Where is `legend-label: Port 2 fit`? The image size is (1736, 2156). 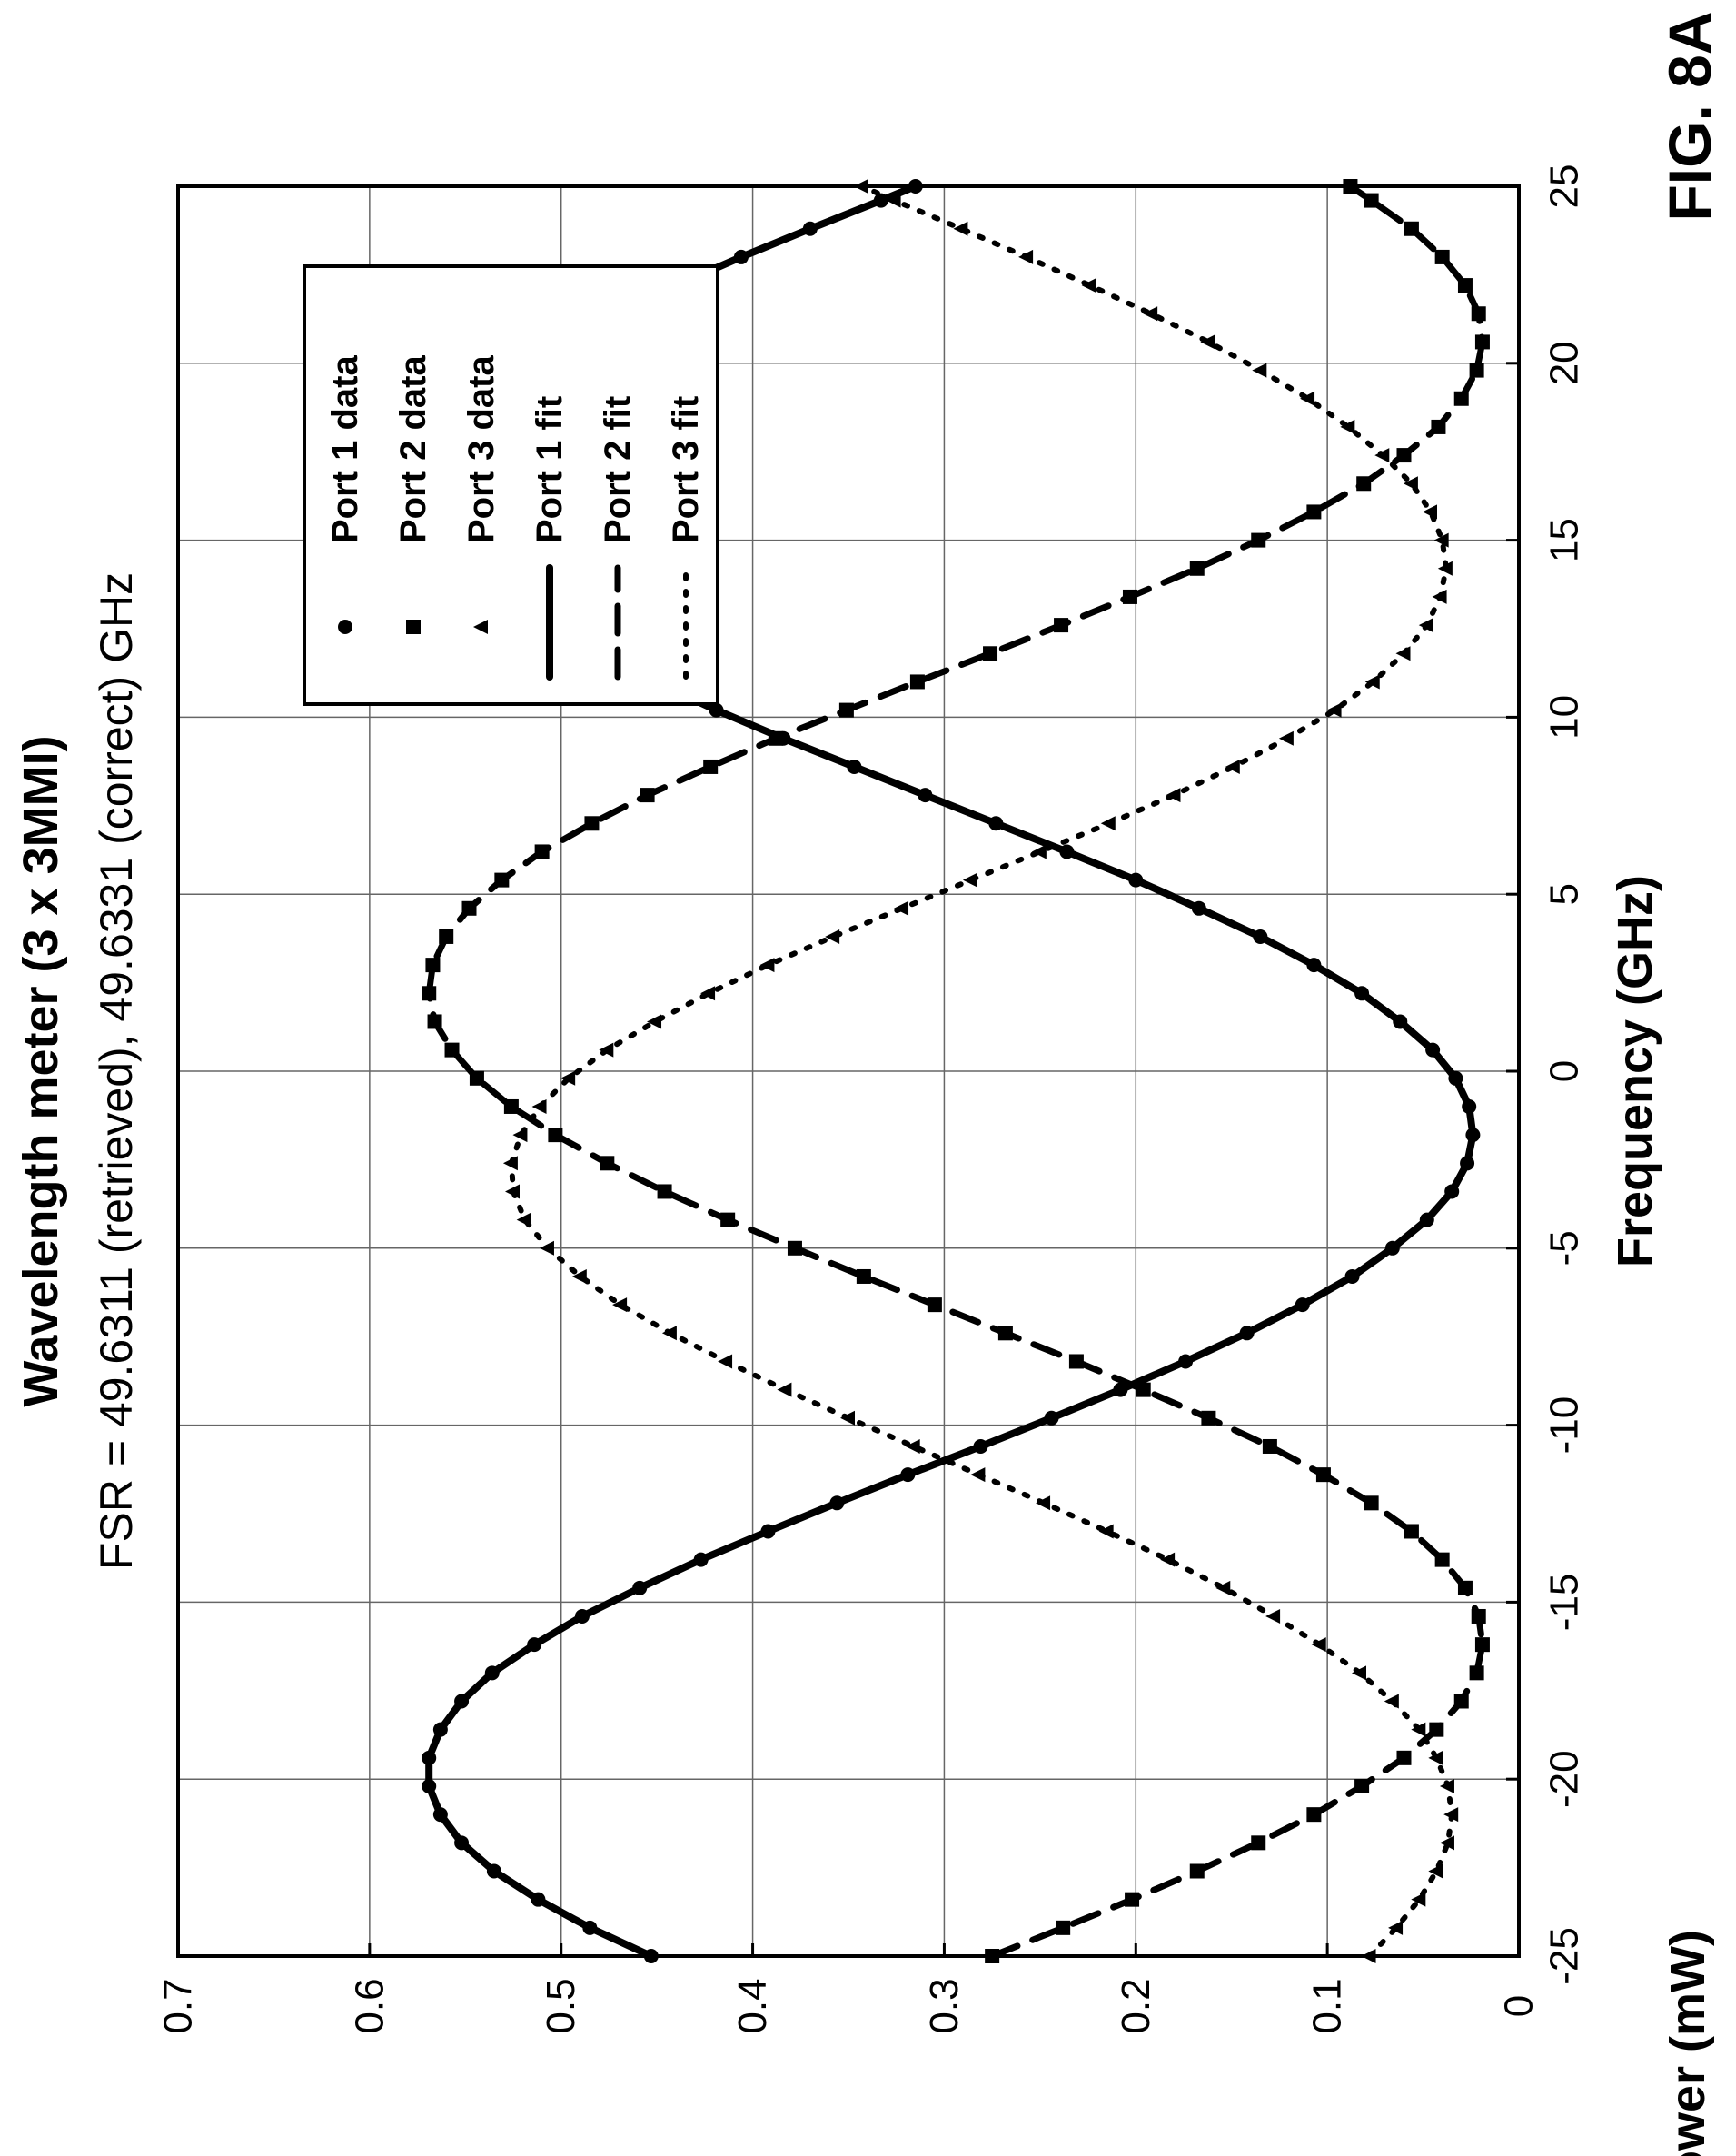 legend-label: Port 2 fit is located at coordinates (618, 470).